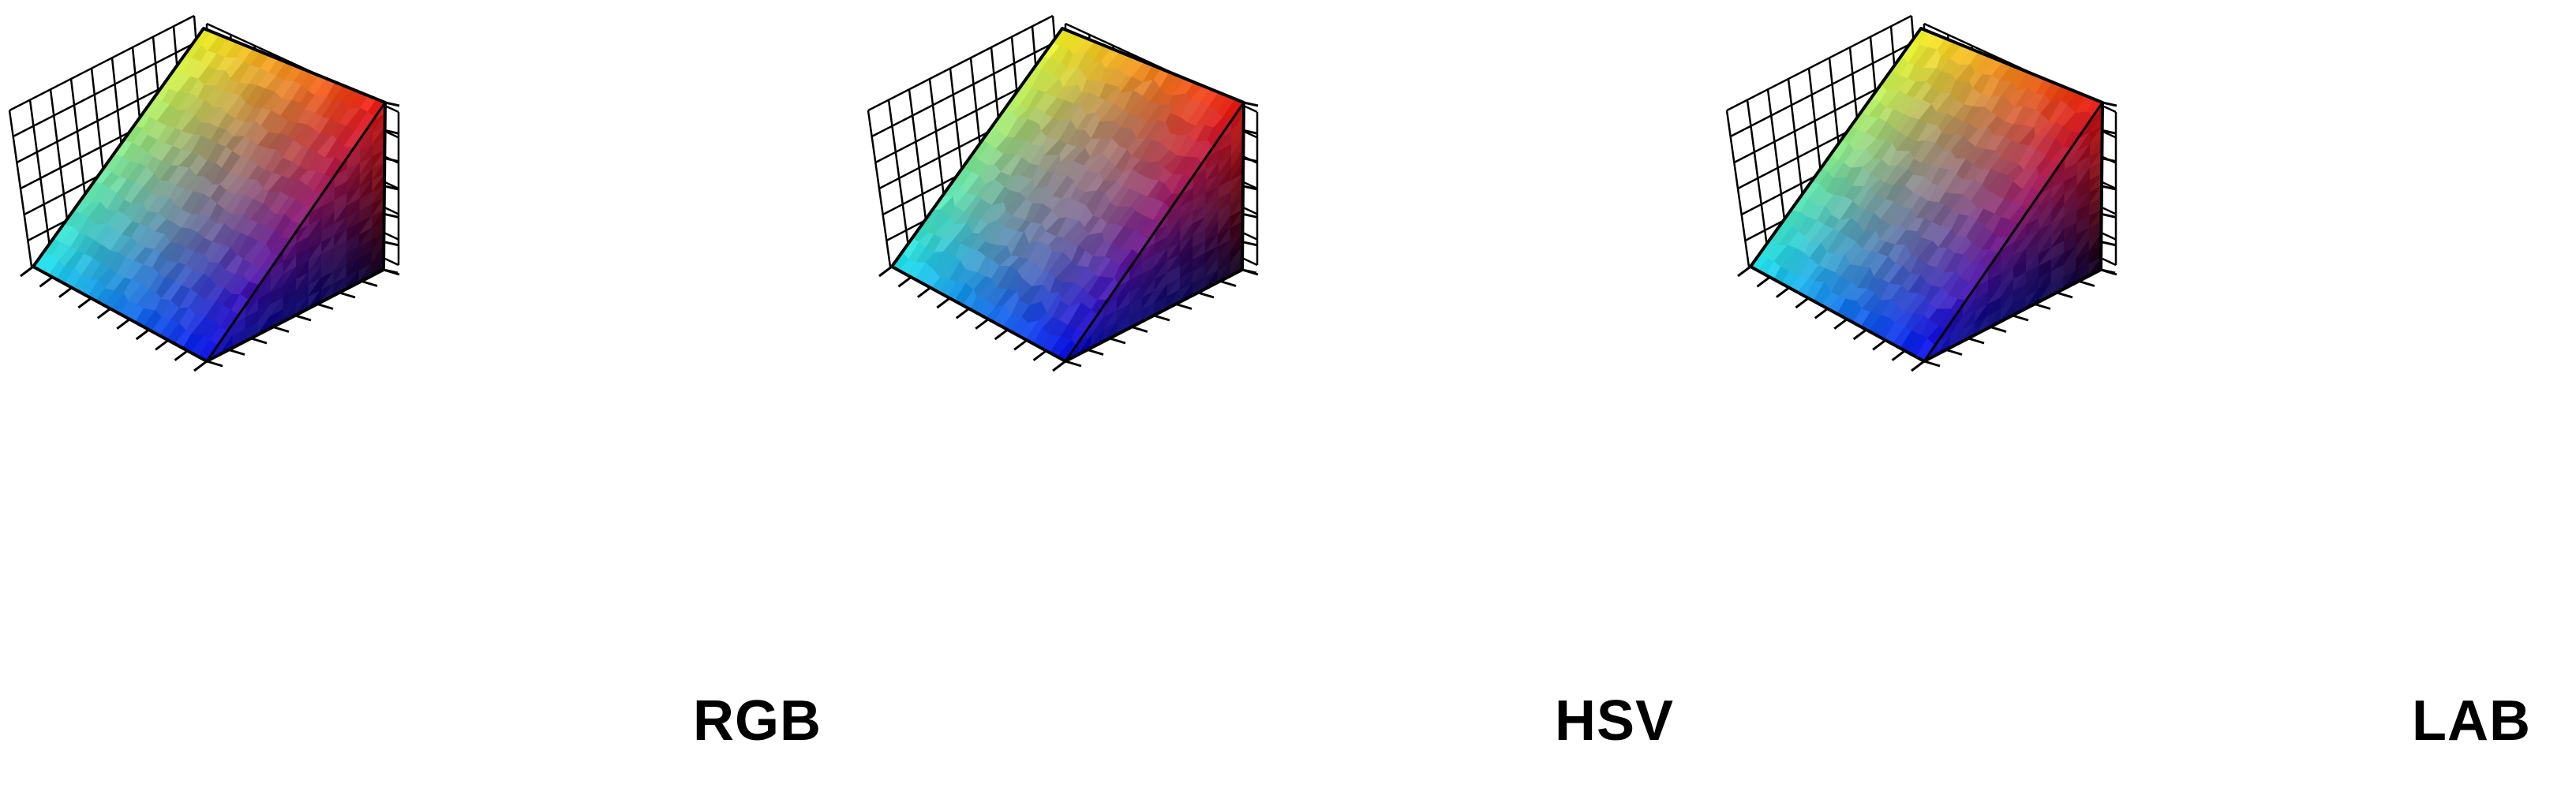  What do you see at coordinates (2471, 721) in the screenshot?
I see `panel-label-lab: LAB` at bounding box center [2471, 721].